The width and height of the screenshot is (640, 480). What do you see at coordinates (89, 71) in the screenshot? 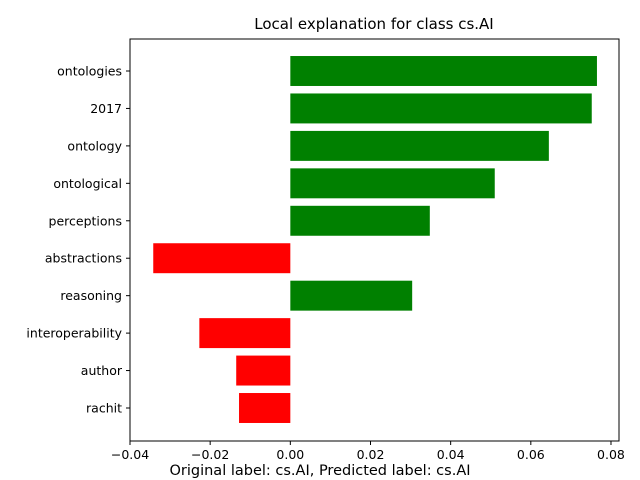
I see `y-tick-label: ontologies` at bounding box center [89, 71].